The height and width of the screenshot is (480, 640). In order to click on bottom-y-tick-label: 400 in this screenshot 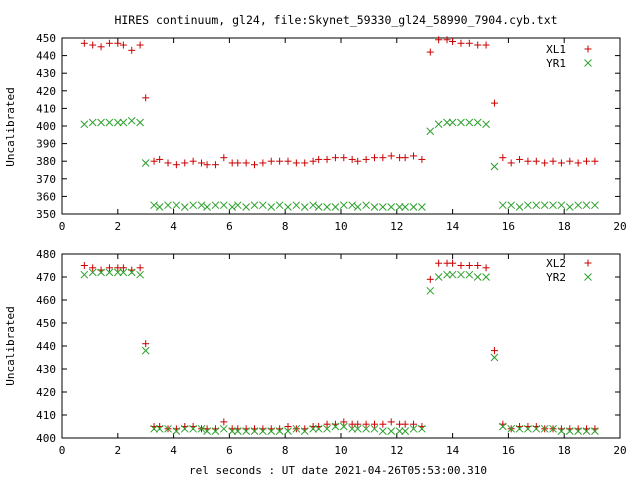, I will do `click(46, 438)`.